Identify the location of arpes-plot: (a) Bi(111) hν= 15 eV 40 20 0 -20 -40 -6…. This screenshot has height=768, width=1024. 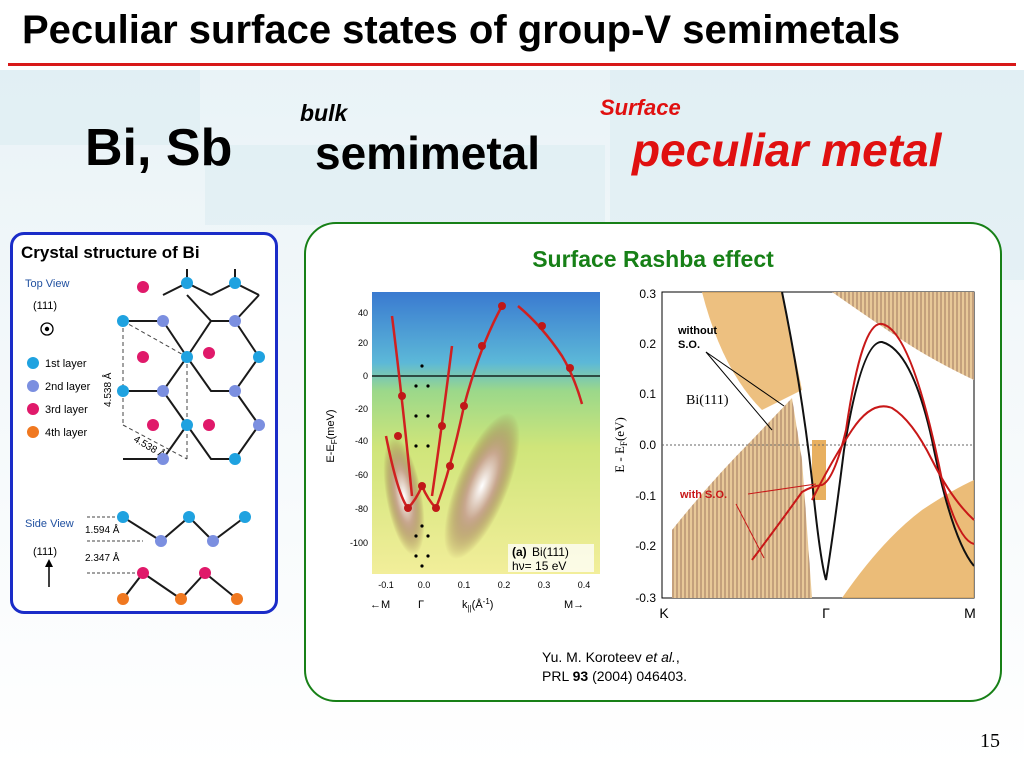
(462, 452).